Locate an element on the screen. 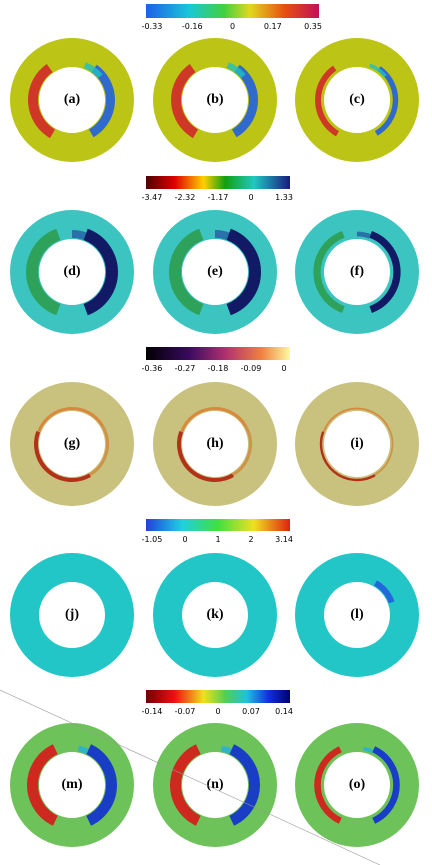 The height and width of the screenshot is (865, 432). colorbar-tick-label: -2.32 is located at coordinates (185, 197).